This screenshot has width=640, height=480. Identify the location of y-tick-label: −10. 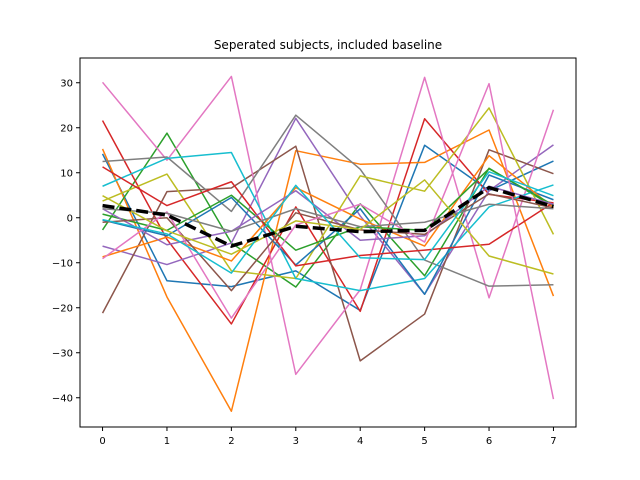
(62, 263).